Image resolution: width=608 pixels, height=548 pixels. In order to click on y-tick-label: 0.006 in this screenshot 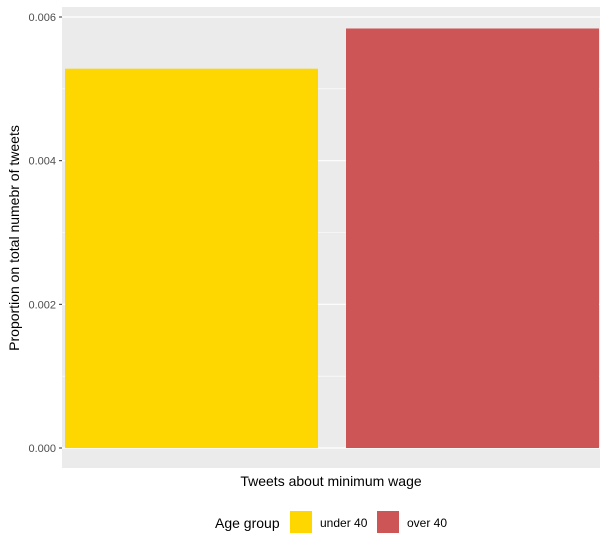, I will do `click(42, 18)`.